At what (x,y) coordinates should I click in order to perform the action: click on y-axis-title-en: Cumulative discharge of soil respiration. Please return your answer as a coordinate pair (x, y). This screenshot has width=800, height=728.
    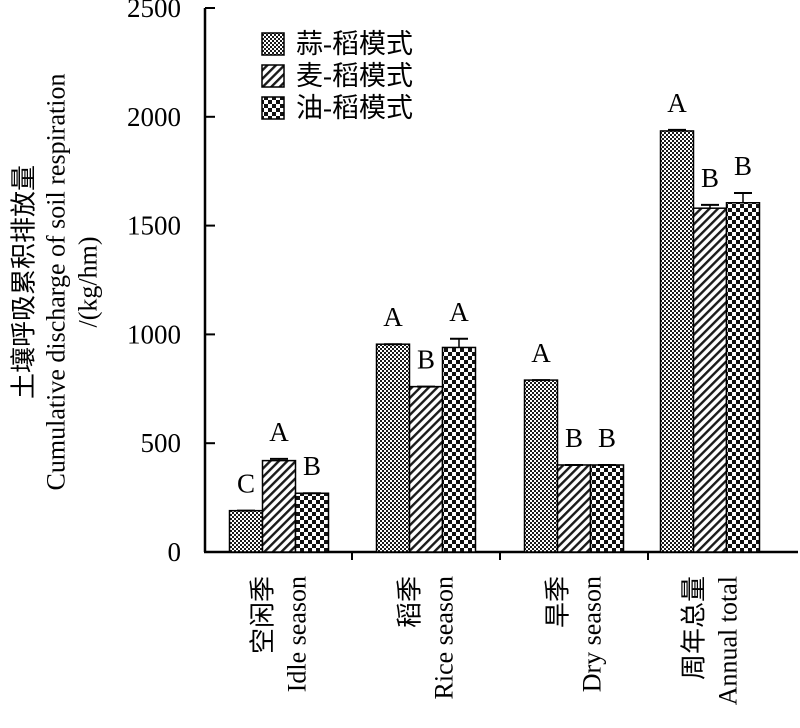
    Looking at the image, I should click on (56, 282).